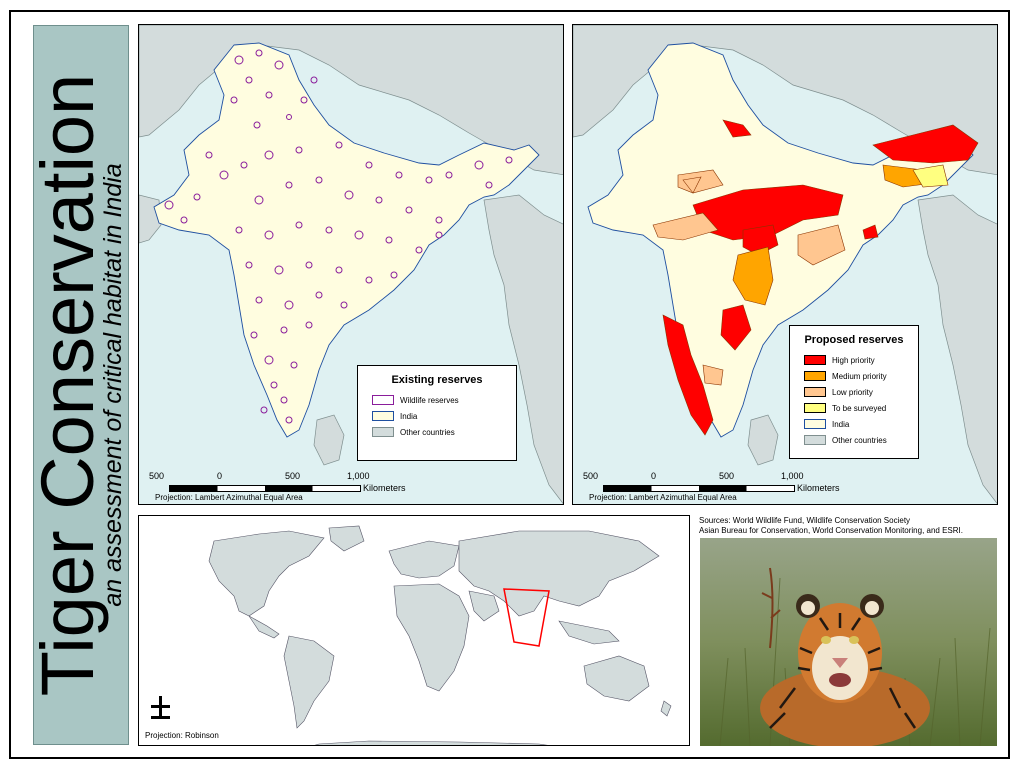  I want to click on proposed-scale-bar: 500 0 500 1,000 Kilometers, so click(733, 484).